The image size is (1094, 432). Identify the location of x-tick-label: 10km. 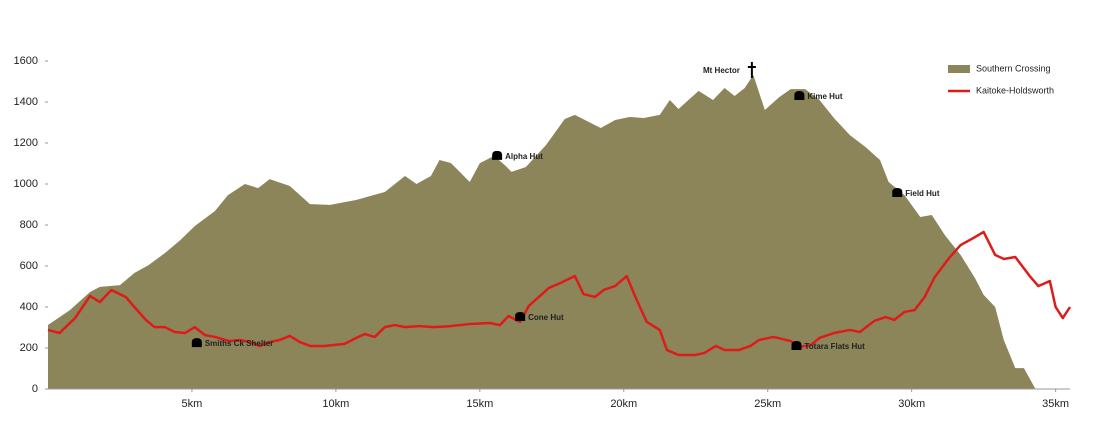
(335, 404).